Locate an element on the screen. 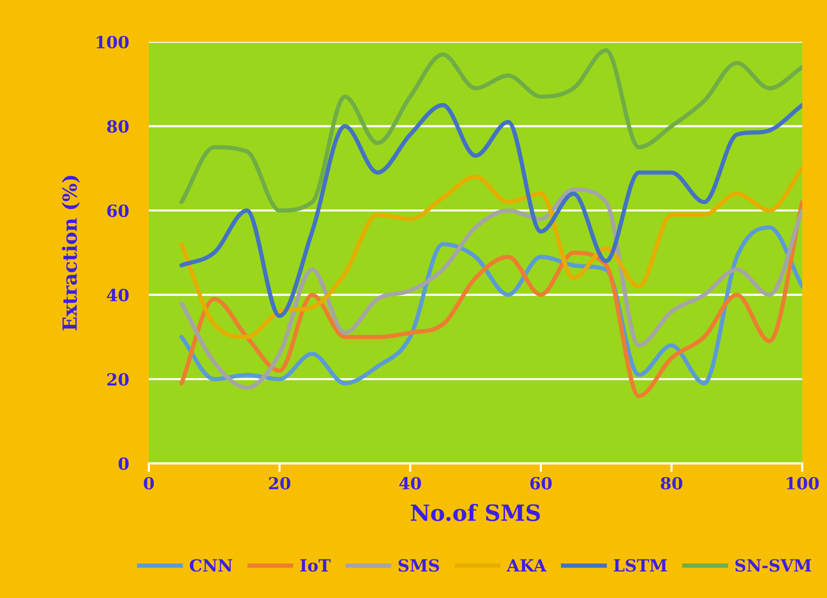 The width and height of the screenshot is (827, 598). y-tick-label: 20 is located at coordinates (118, 379).